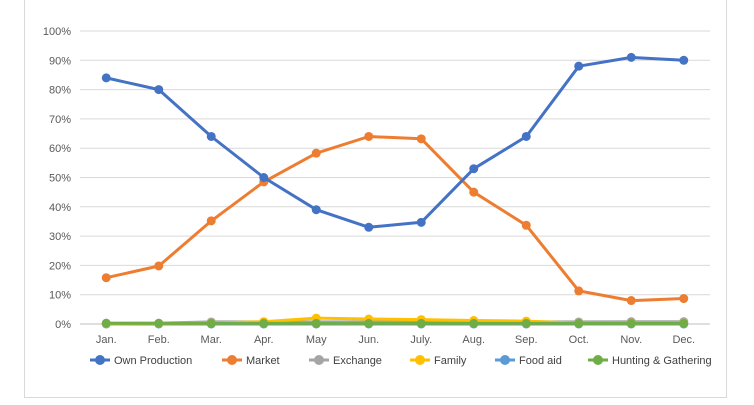 The height and width of the screenshot is (405, 754). What do you see at coordinates (450, 361) in the screenshot?
I see `legend-label: Family` at bounding box center [450, 361].